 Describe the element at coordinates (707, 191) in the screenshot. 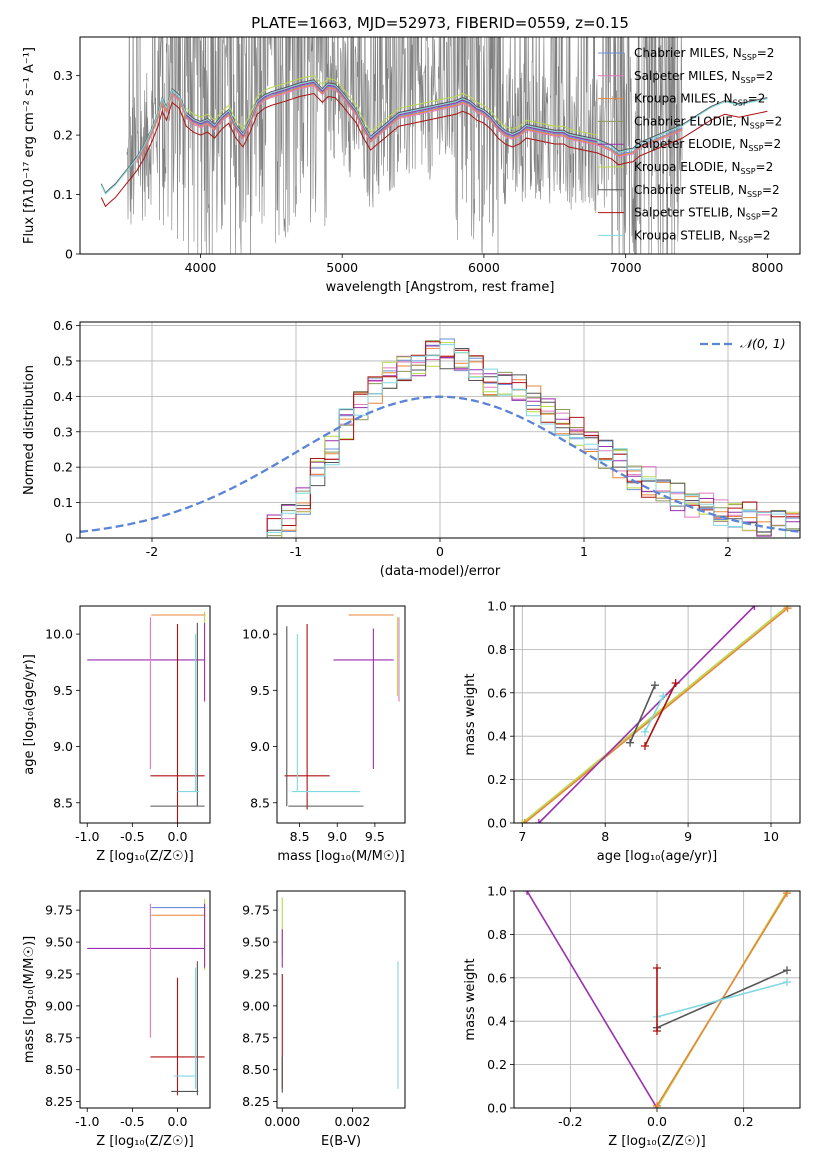

I see `legend-label: Chabrier STELIB, NSSP=2` at that location.